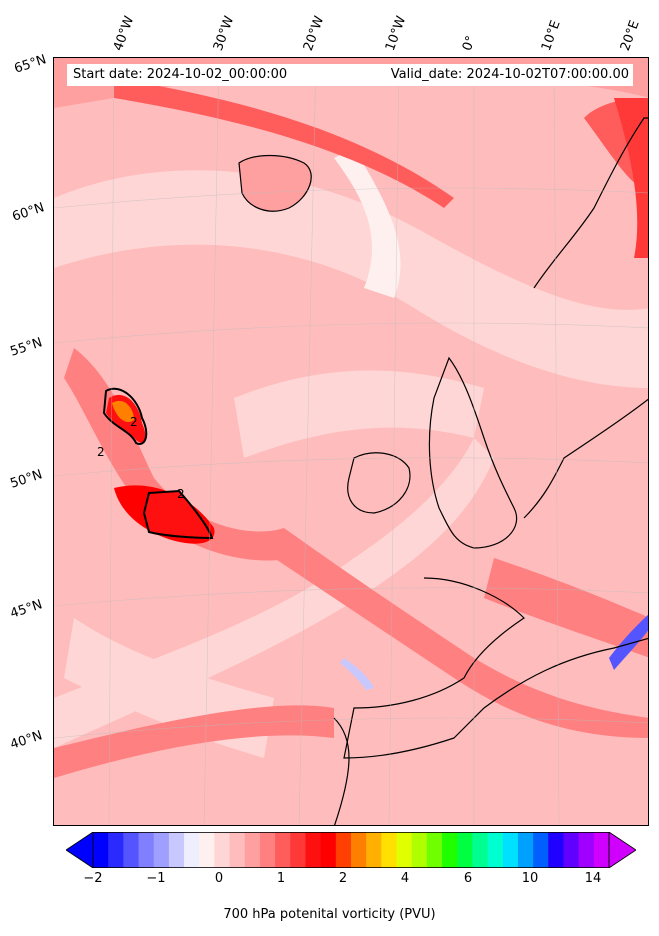  I want to click on lon-label-0: 0°, so click(469, 43).